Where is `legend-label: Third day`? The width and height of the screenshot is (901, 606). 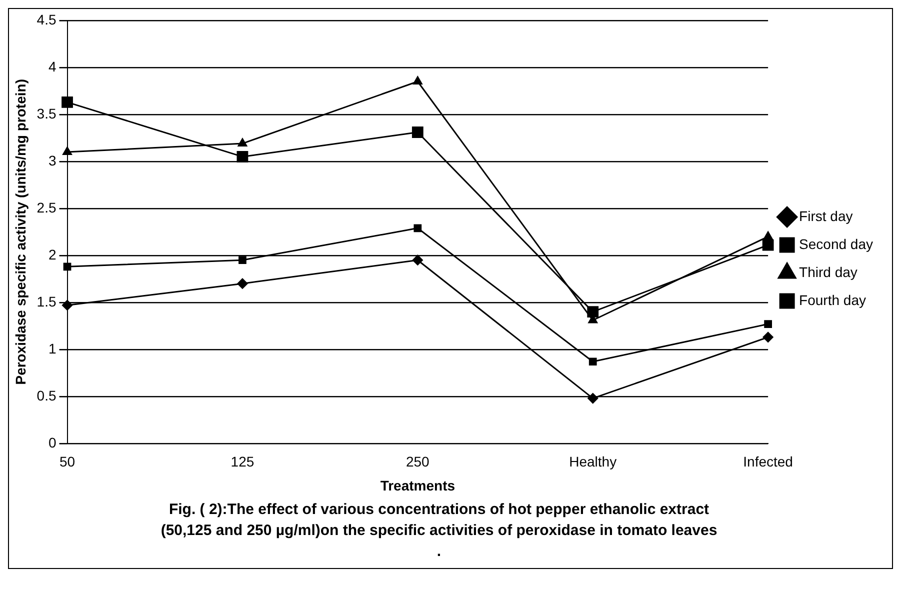 legend-label: Third day is located at coordinates (828, 272).